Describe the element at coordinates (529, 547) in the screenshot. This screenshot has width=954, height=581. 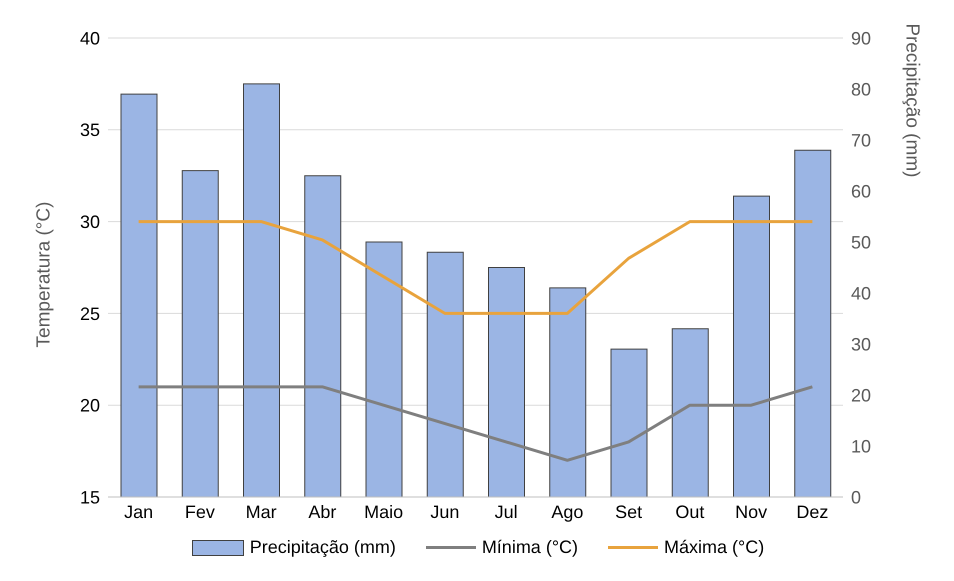
I see `legend-label: Mínima (°C)` at that location.